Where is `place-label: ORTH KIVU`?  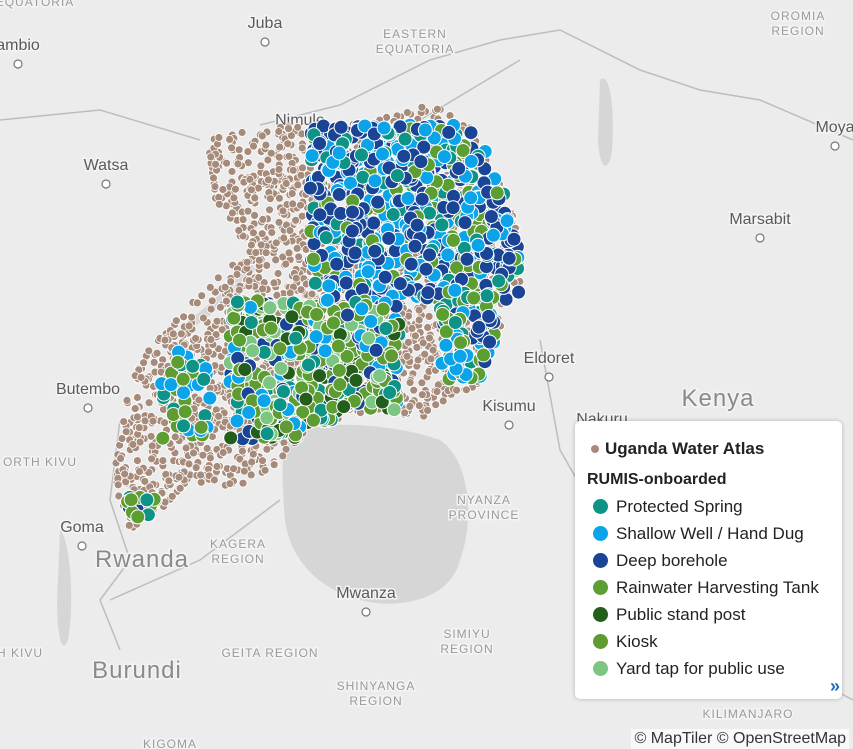
place-label: ORTH KIVU is located at coordinates (40, 462).